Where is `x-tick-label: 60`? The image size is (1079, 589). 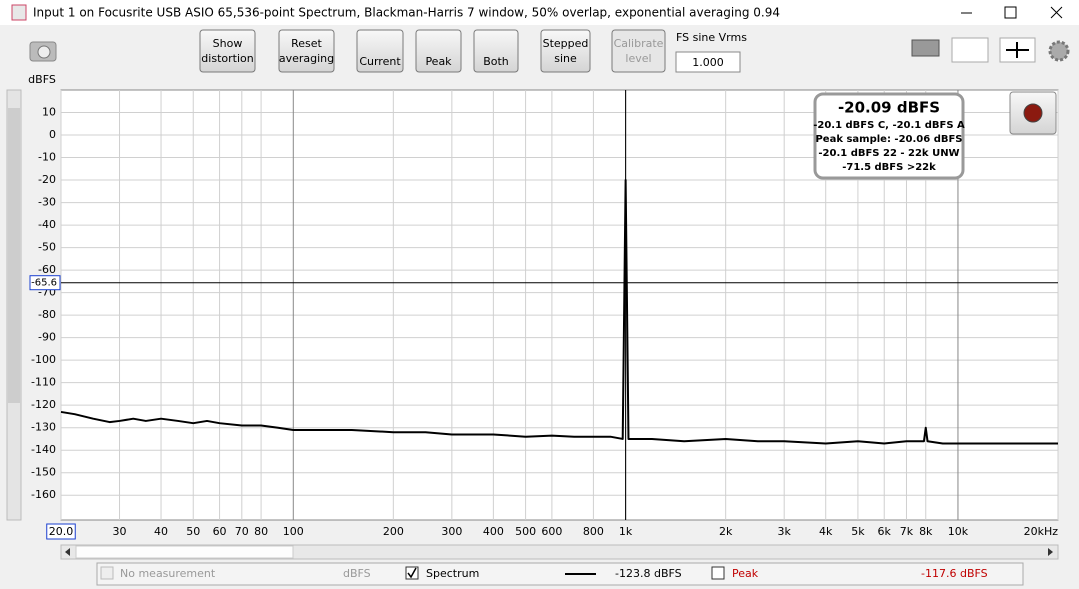 x-tick-label: 60 is located at coordinates (220, 531).